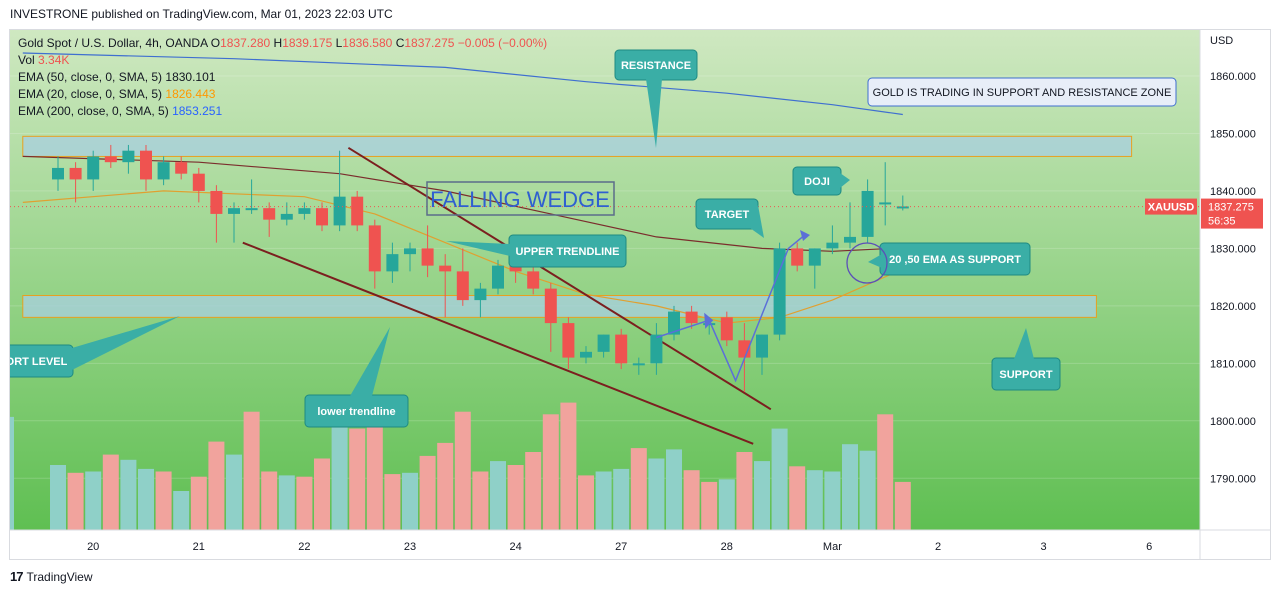 Image resolution: width=1280 pixels, height=595 pixels. I want to click on y-tick-label: 1860.000, so click(1233, 77).